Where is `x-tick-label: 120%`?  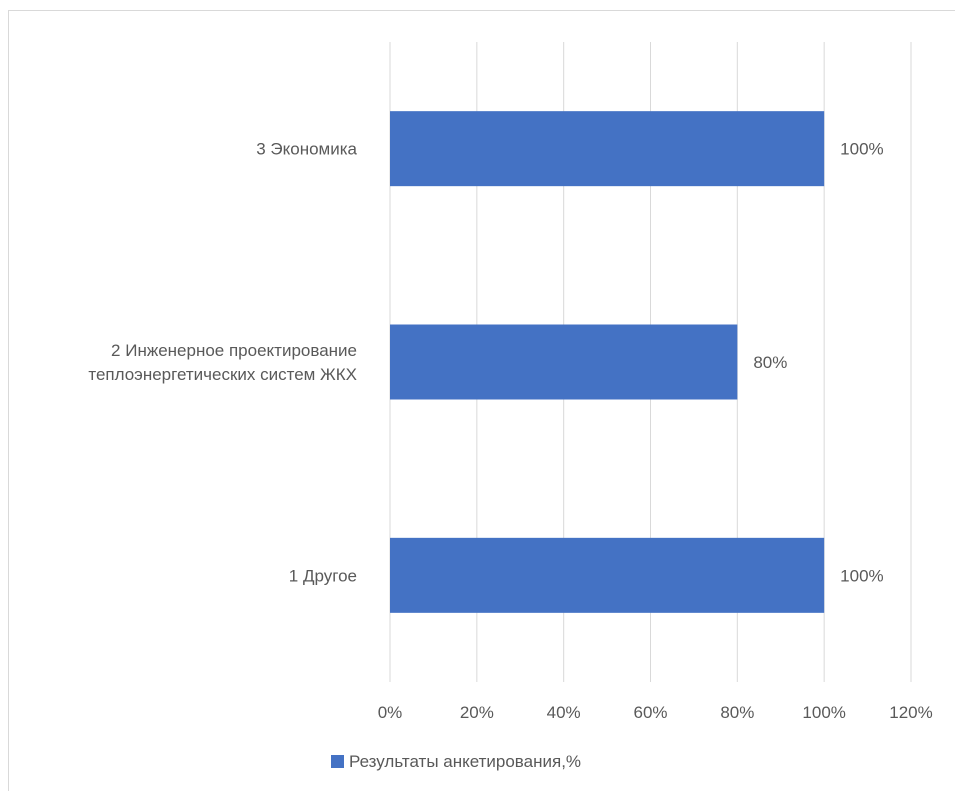
x-tick-label: 120% is located at coordinates (910, 712).